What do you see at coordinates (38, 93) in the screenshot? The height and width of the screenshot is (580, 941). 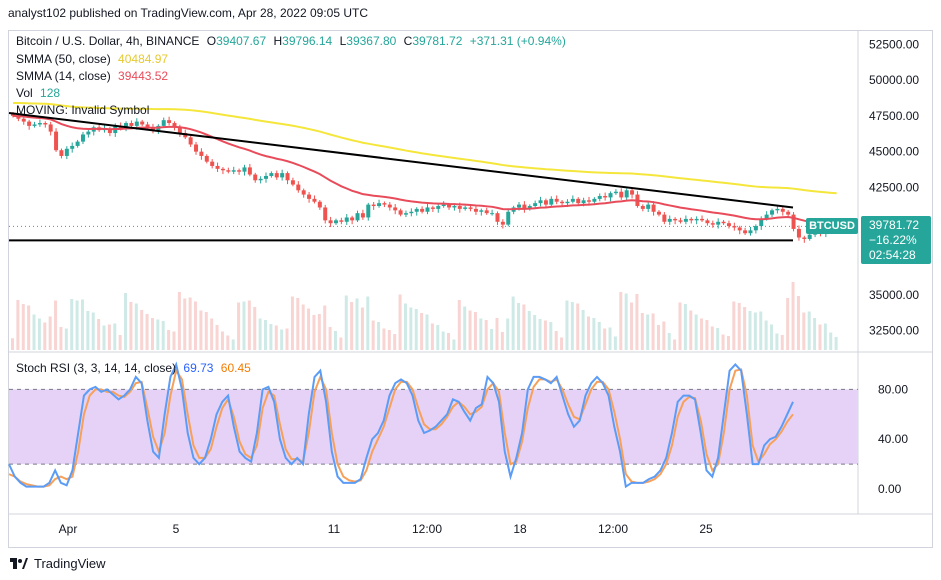 I see `legend-volume: Vol 128` at bounding box center [38, 93].